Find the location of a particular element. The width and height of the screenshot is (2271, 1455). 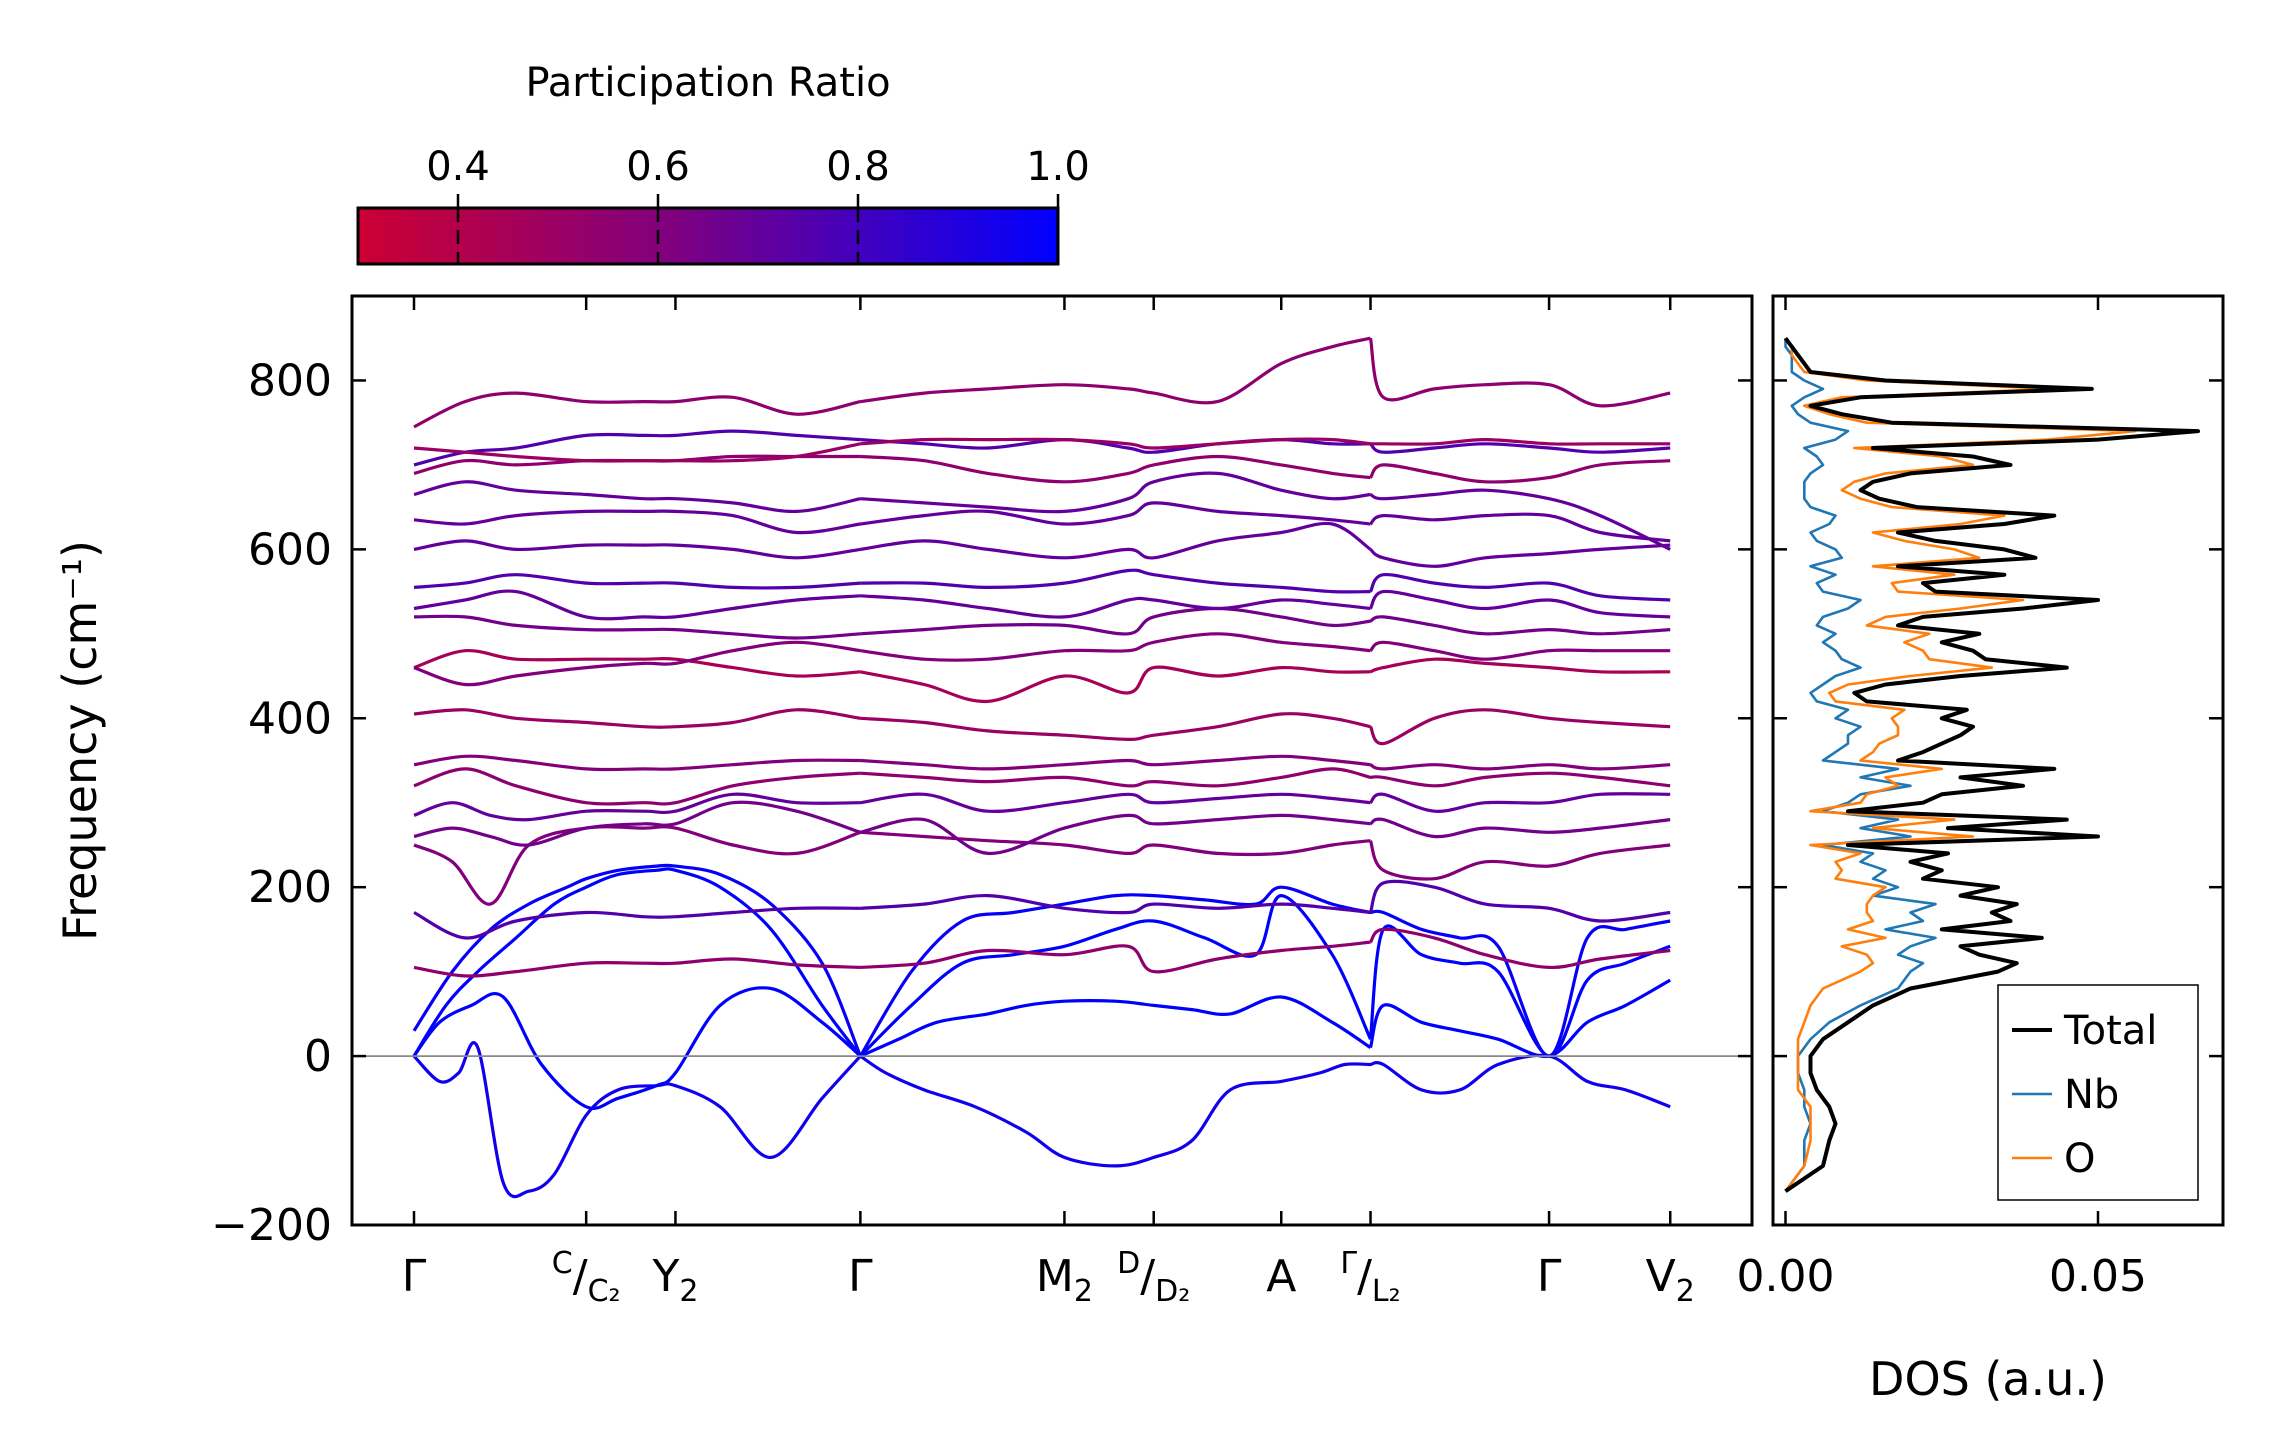

legend-label-o: O is located at coordinates (2079, 1159).